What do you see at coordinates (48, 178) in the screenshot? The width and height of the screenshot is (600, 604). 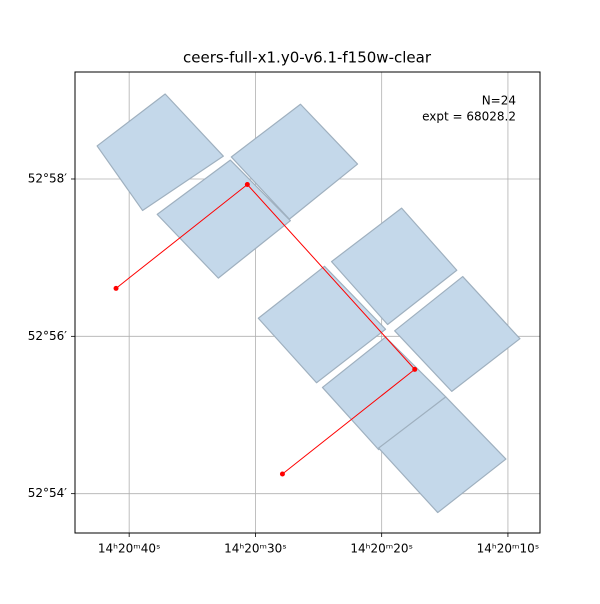 I see `y-tick-label: 52°58′` at bounding box center [48, 178].